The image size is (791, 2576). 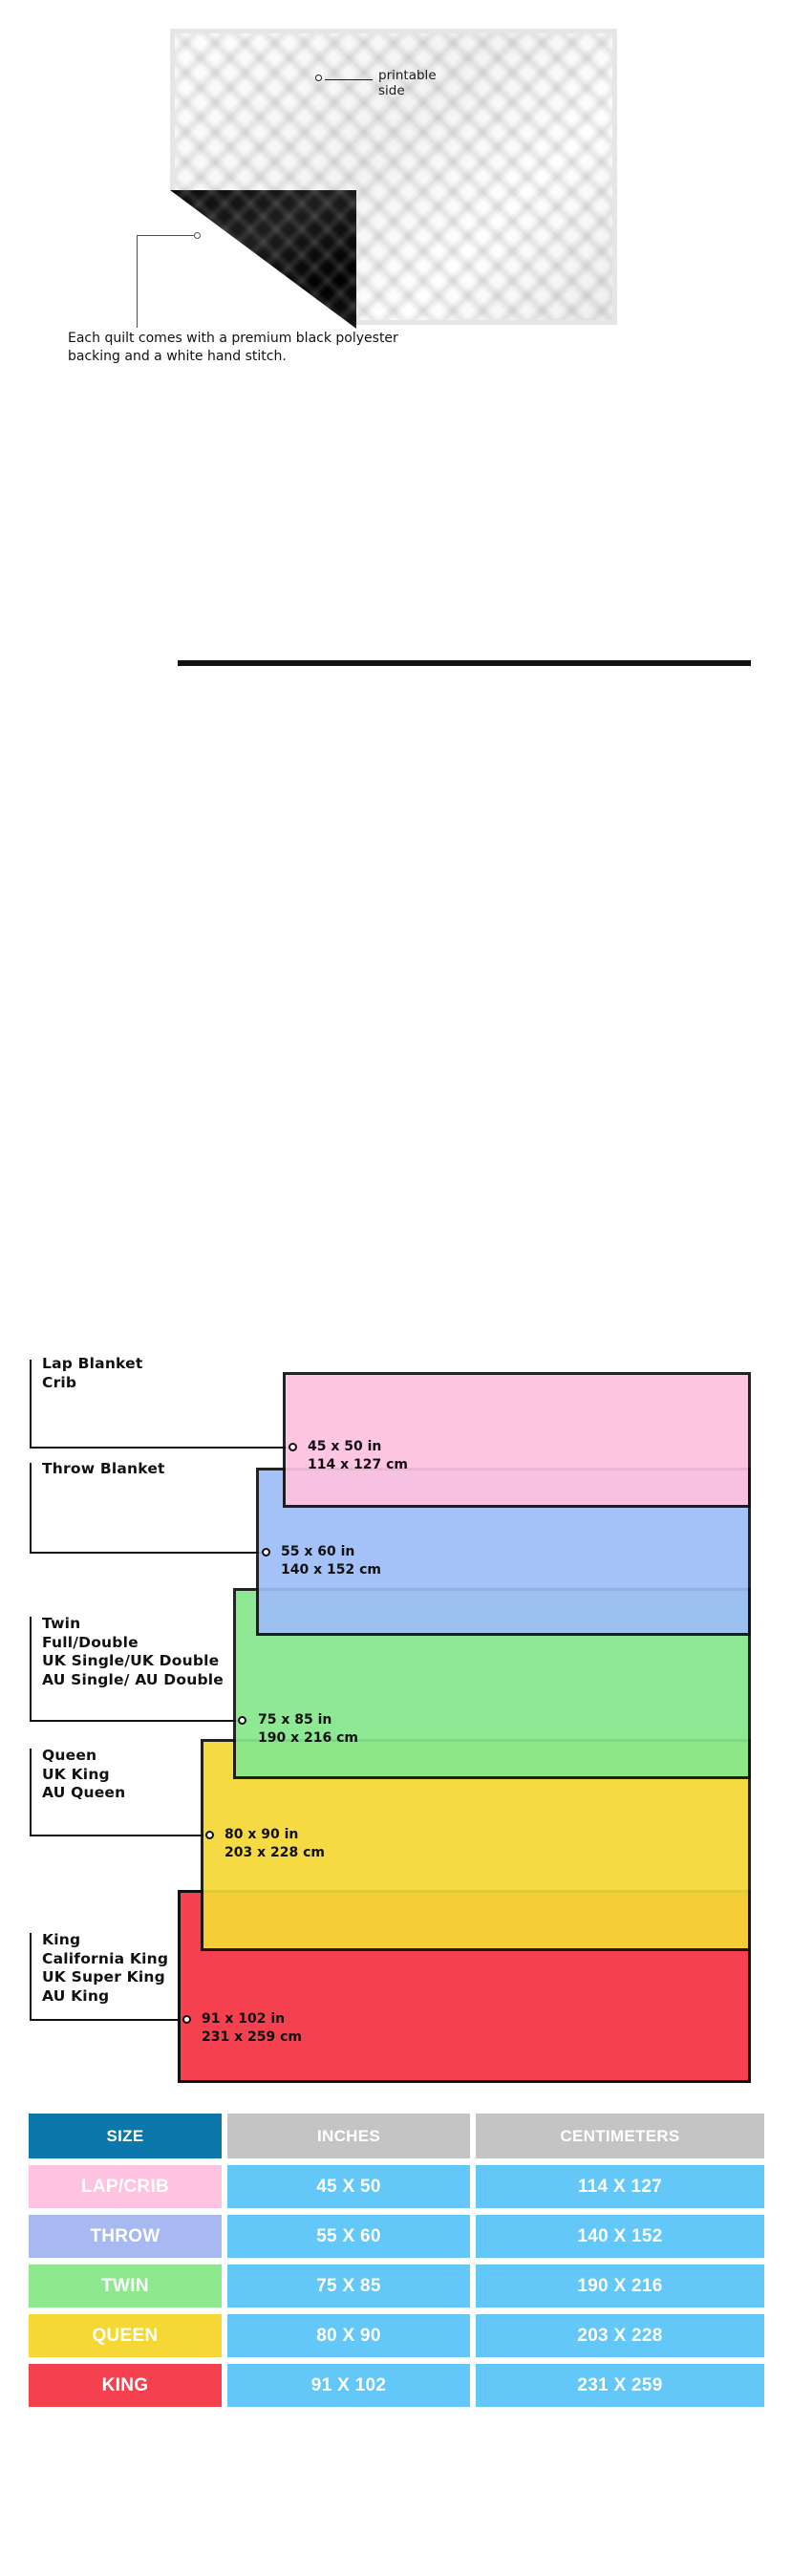 I want to click on table-header-centimeters: CENTIMETERS, so click(x=620, y=2136).